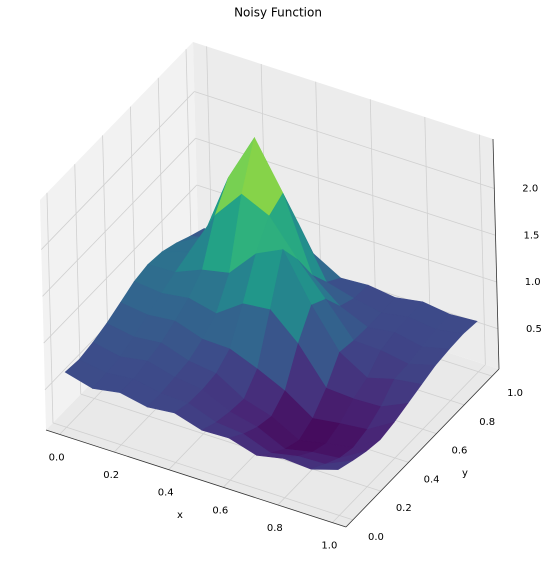 The image size is (557, 574). I want to click on x-axis-label: x, so click(180, 515).